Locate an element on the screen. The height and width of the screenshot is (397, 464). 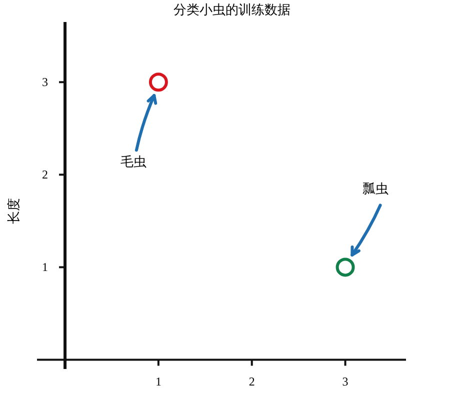
x-tick-label: 2 is located at coordinates (251, 381).